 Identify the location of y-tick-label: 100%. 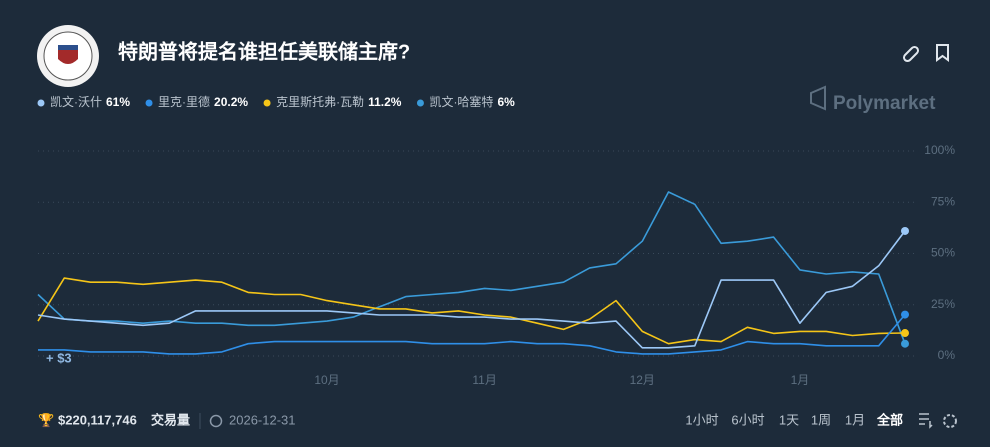
(939, 150).